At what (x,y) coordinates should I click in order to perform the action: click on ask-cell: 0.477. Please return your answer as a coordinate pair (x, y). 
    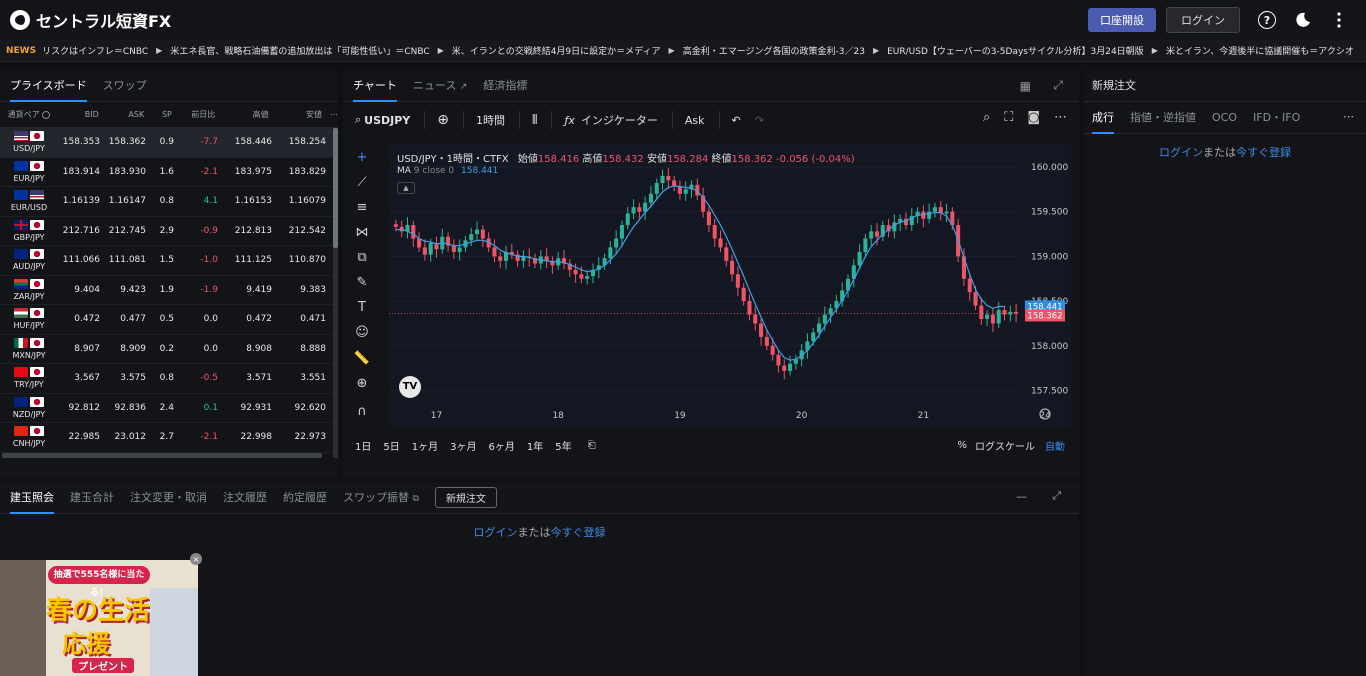
    Looking at the image, I should click on (133, 319).